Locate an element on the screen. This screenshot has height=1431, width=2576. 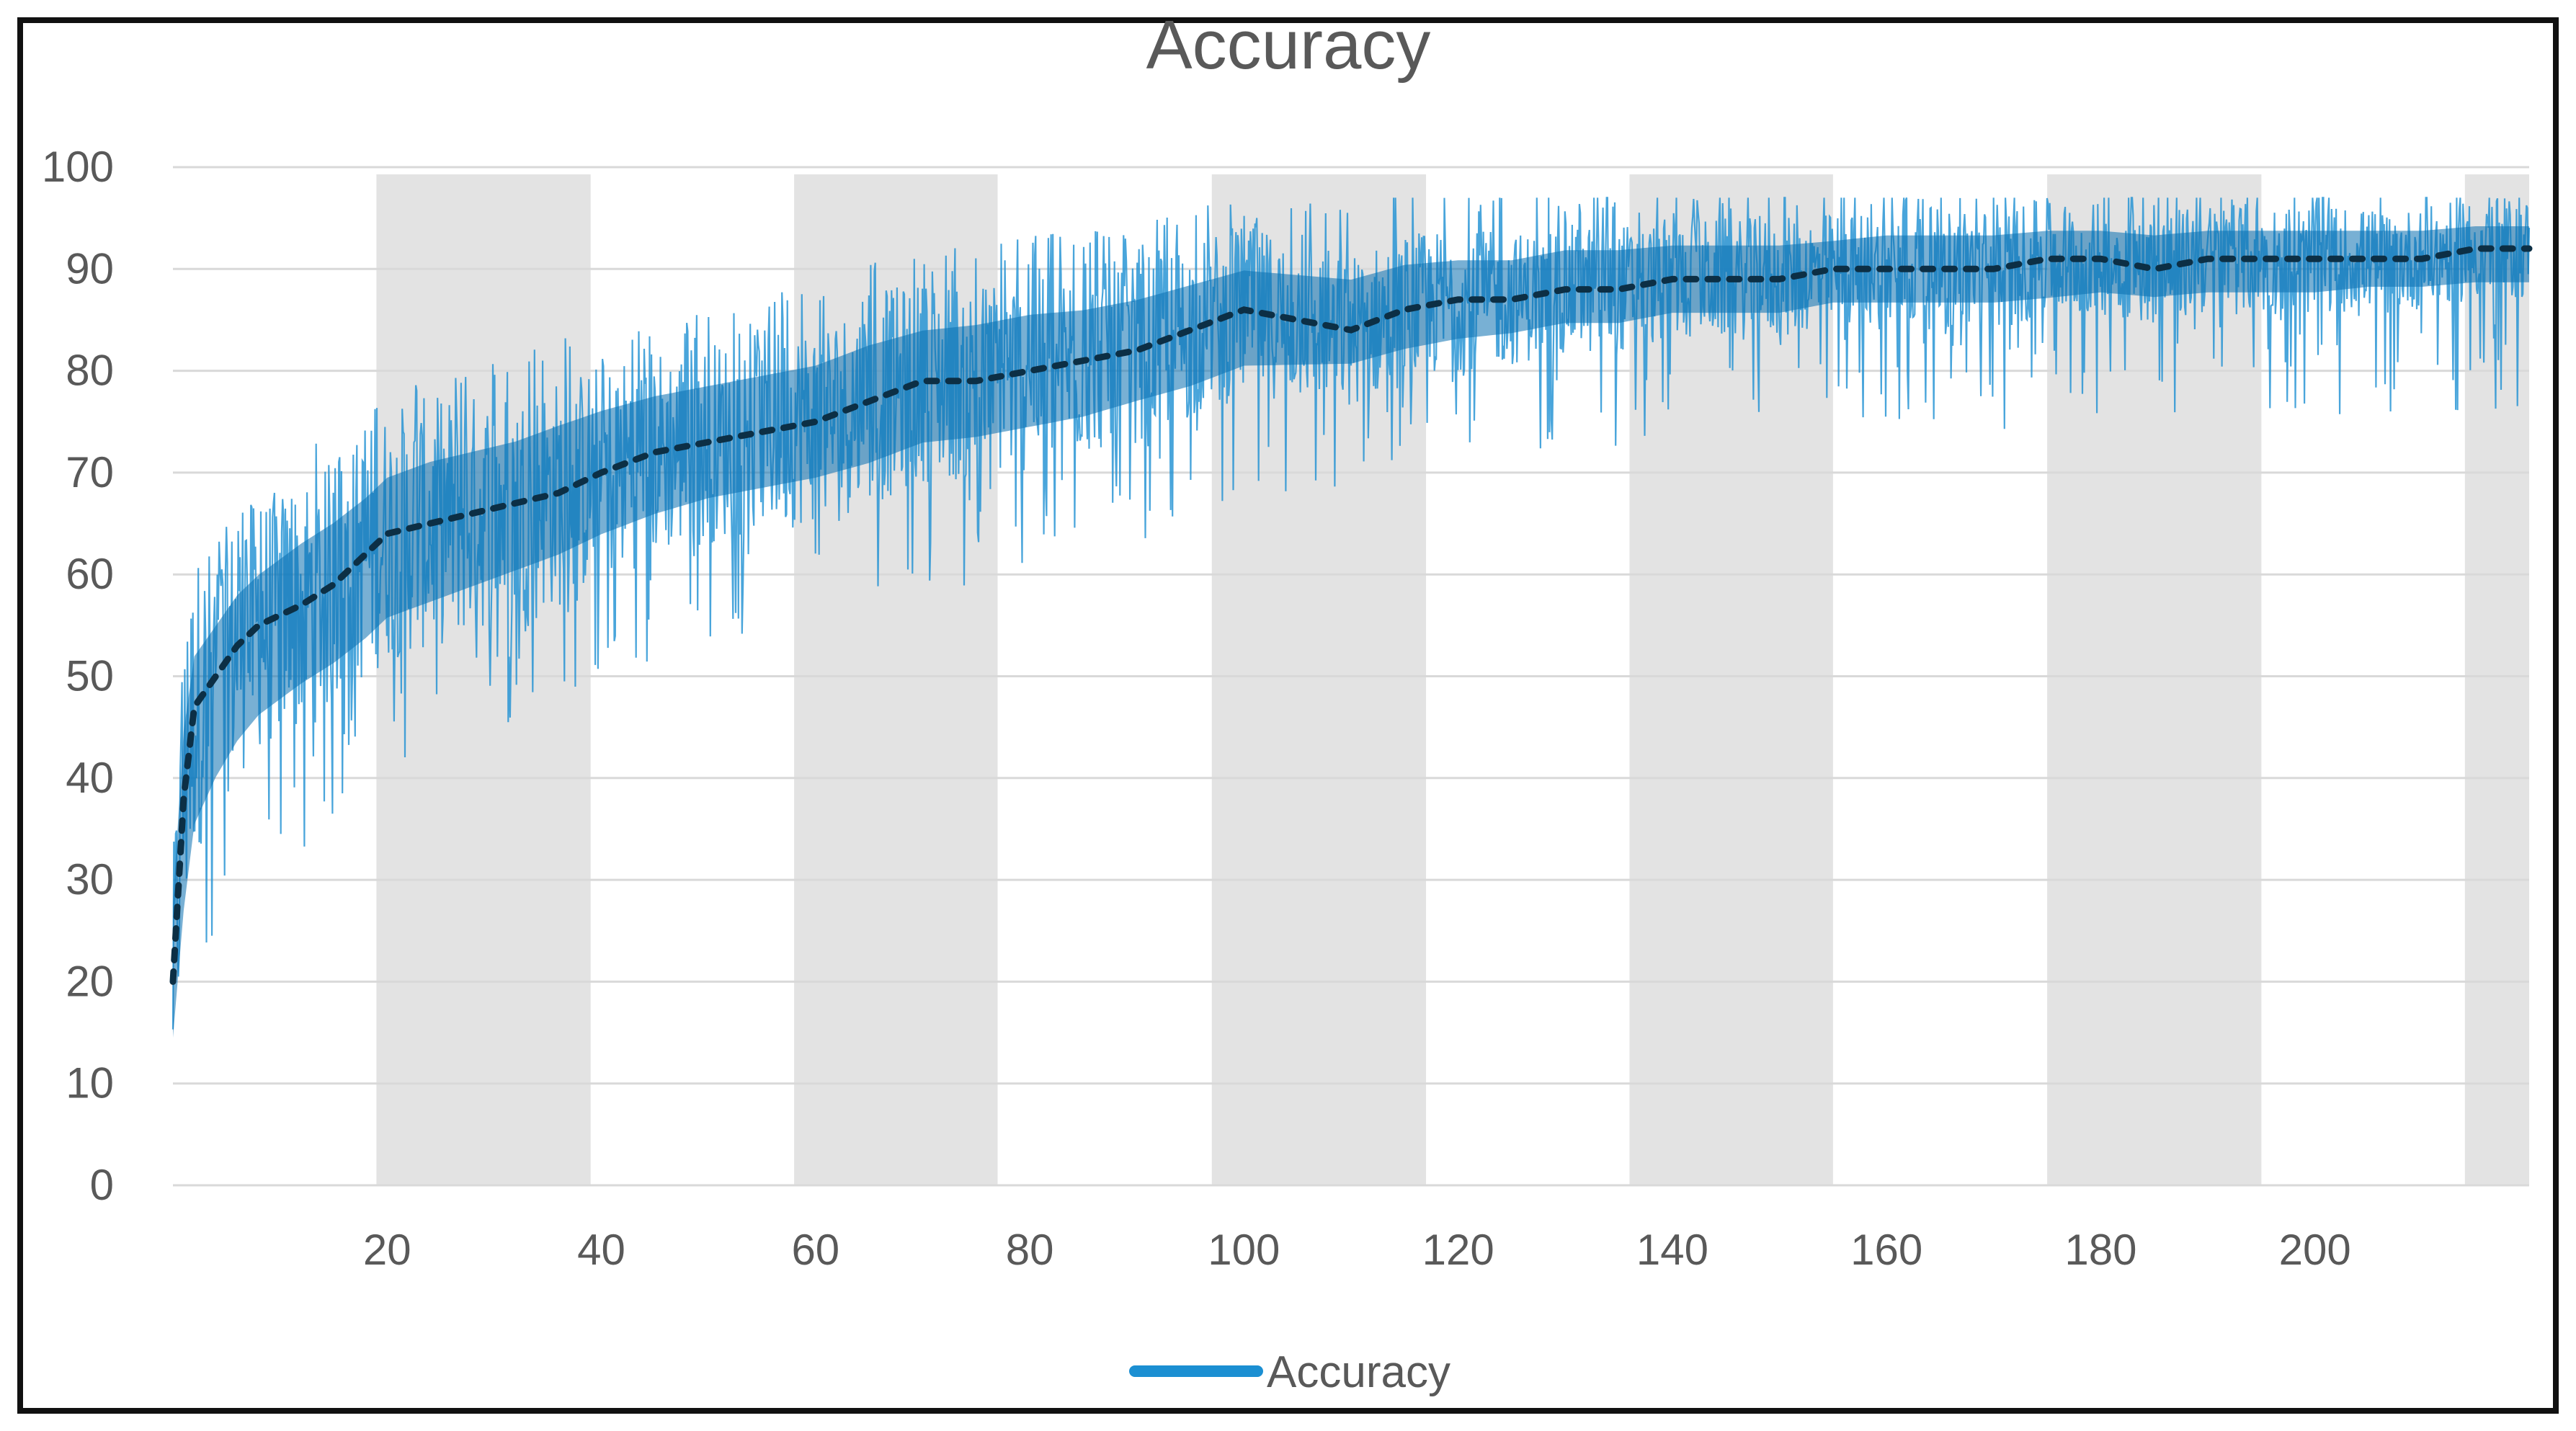
chart-title: Accuracy is located at coordinates (1288, 45).